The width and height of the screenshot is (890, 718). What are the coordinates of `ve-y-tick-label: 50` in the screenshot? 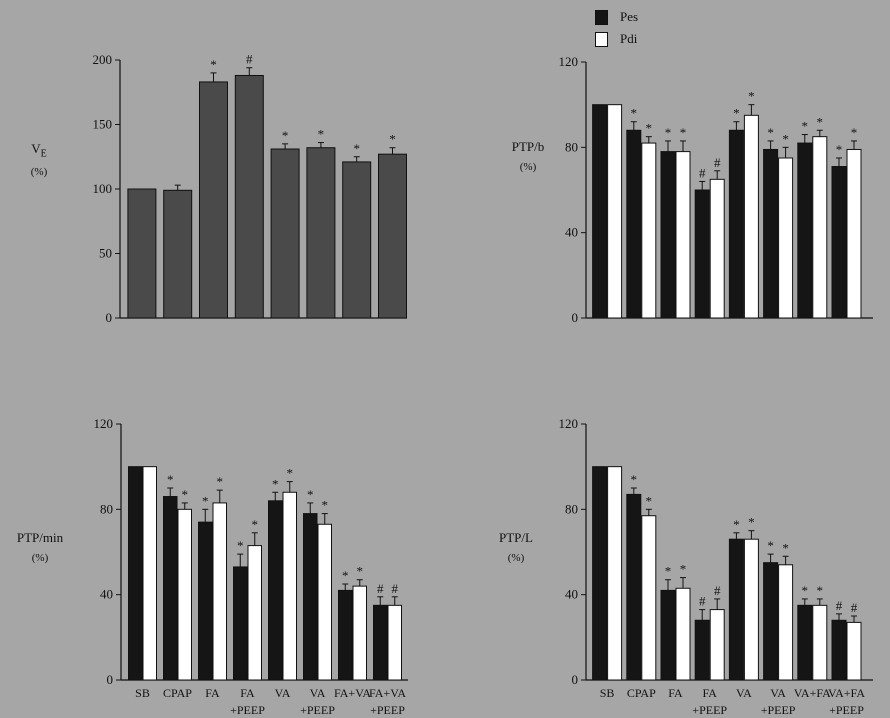 It's located at (105, 253).